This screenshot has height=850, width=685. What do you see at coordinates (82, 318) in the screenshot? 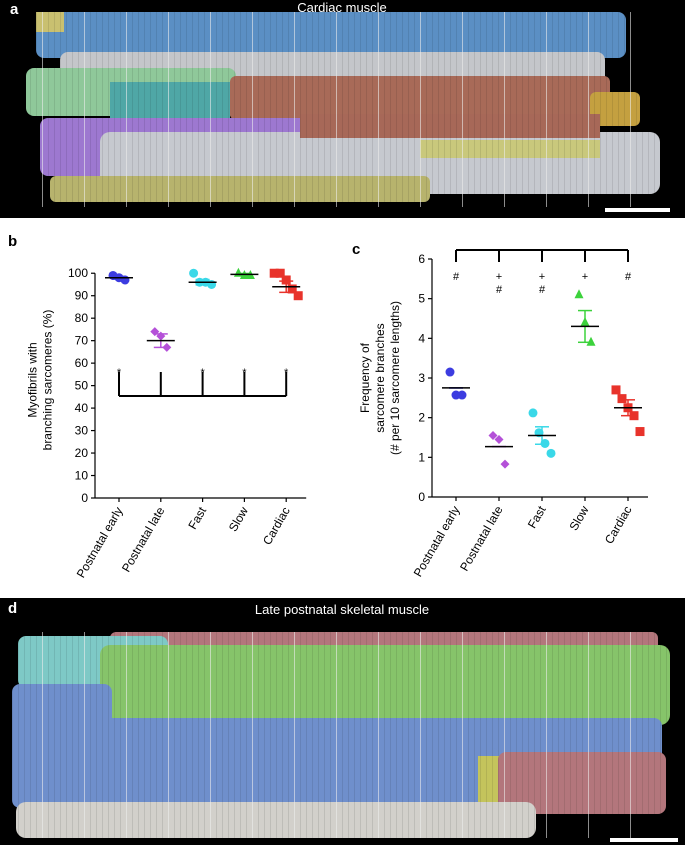
I see `y-tick-label: 80` at bounding box center [82, 318].